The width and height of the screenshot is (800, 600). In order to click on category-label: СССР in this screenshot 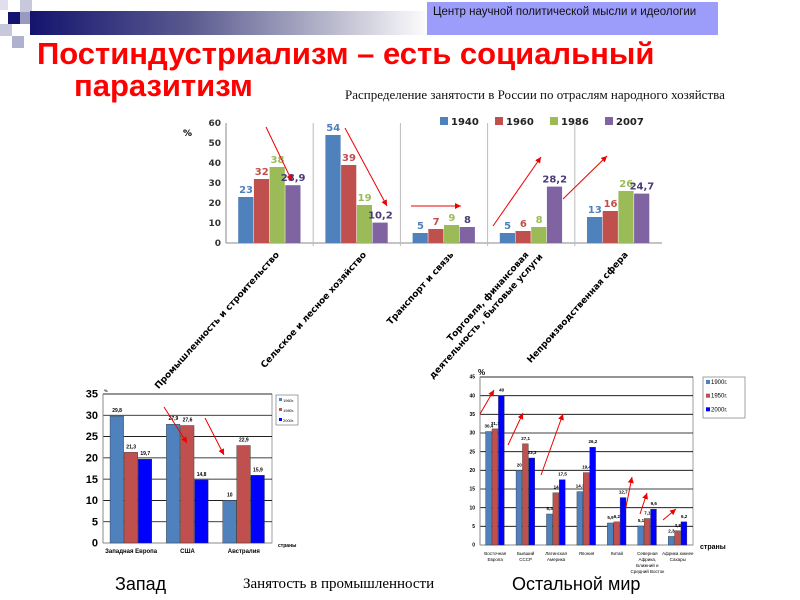, I will do `click(525, 559)`.